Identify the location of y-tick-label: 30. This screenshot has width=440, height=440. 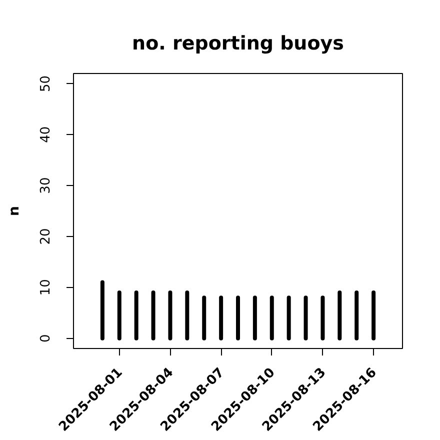
(46, 185).